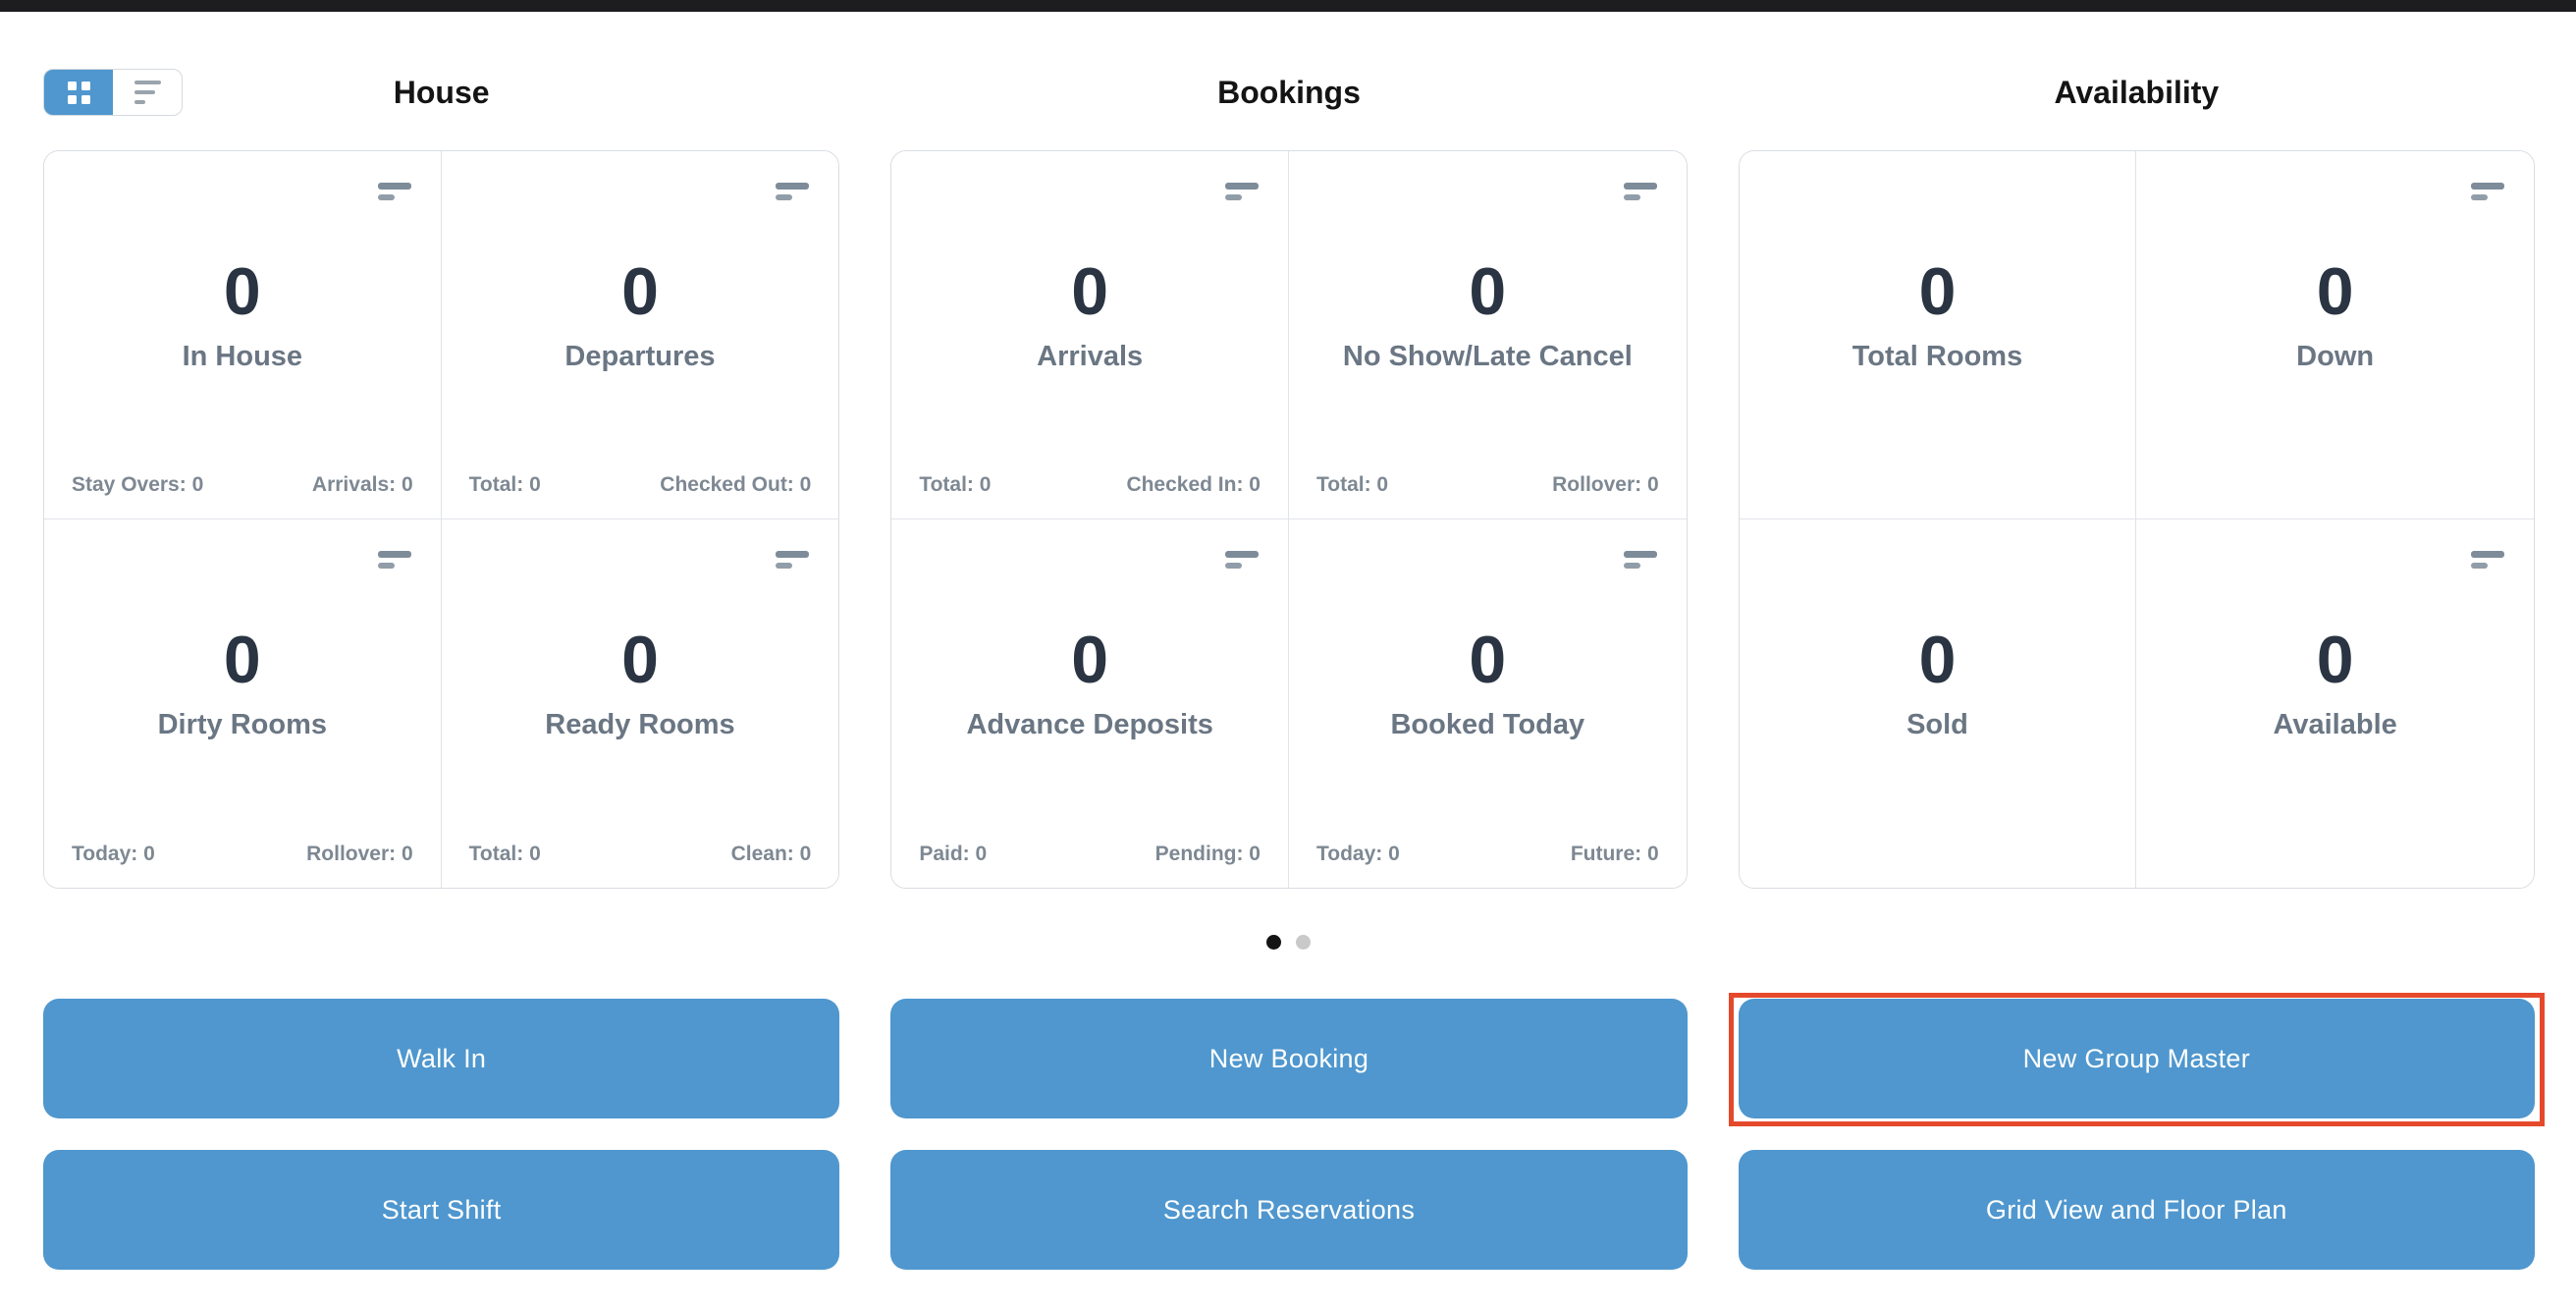 The height and width of the screenshot is (1308, 2576). What do you see at coordinates (1487, 724) in the screenshot?
I see `card-label: Booked Today` at bounding box center [1487, 724].